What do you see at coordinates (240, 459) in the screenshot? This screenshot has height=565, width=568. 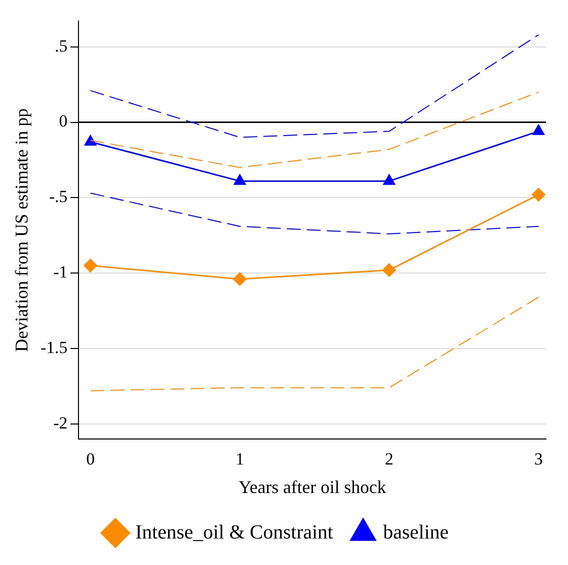 I see `x-tick-label: 1` at bounding box center [240, 459].